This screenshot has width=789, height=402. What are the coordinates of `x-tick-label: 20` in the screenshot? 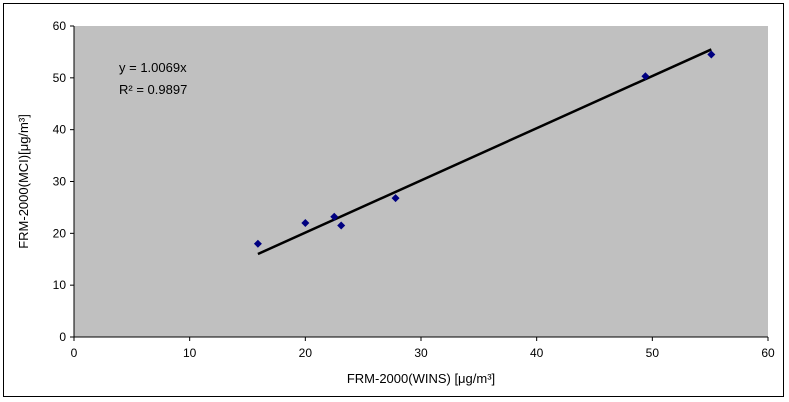 It's located at (306, 353).